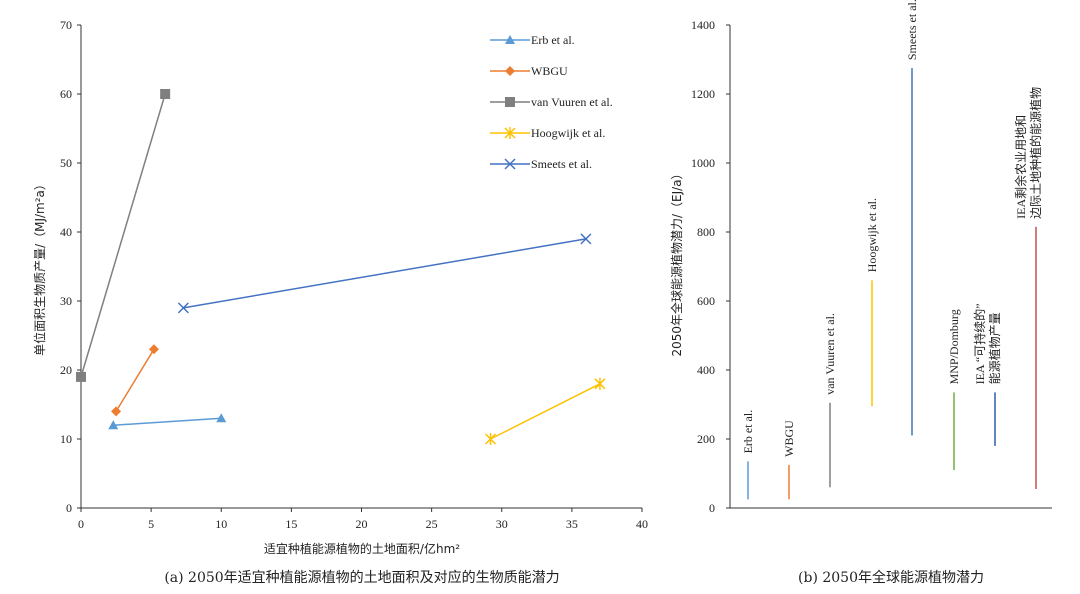 The image size is (1080, 594). What do you see at coordinates (361, 577) in the screenshot?
I see `left-chart-caption: (a) 2050年适宜种植能源植物的土地面积及对应的生物质能潜力` at bounding box center [361, 577].